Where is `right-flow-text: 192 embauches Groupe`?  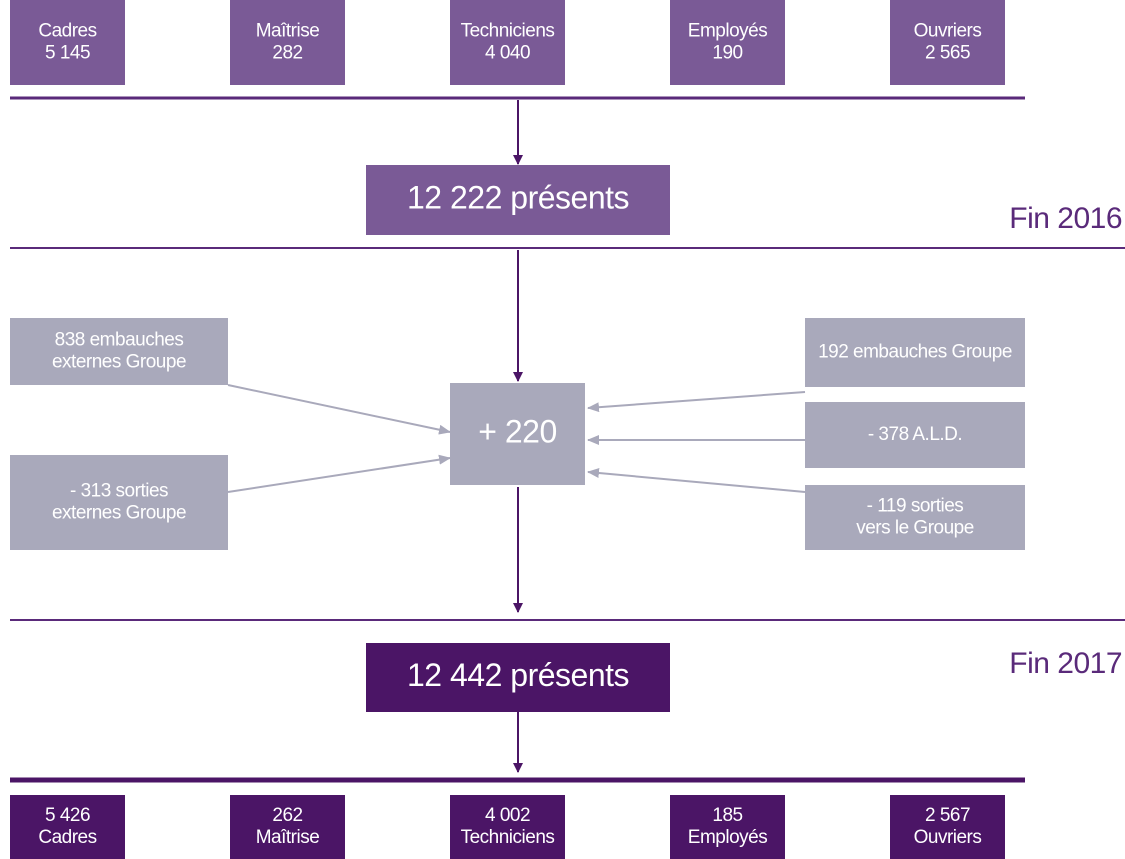
right-flow-text: 192 embauches Groupe is located at coordinates (915, 352).